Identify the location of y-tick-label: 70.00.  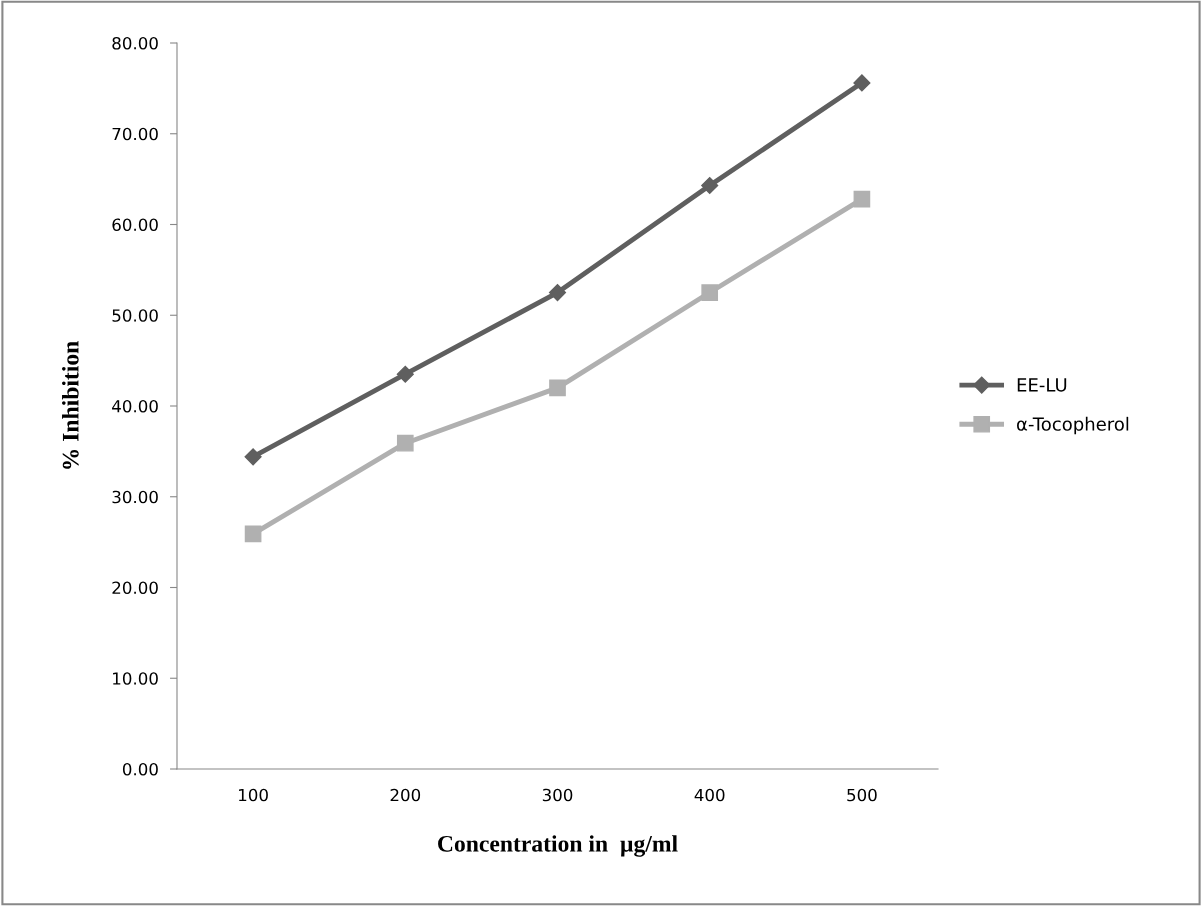
(135, 134).